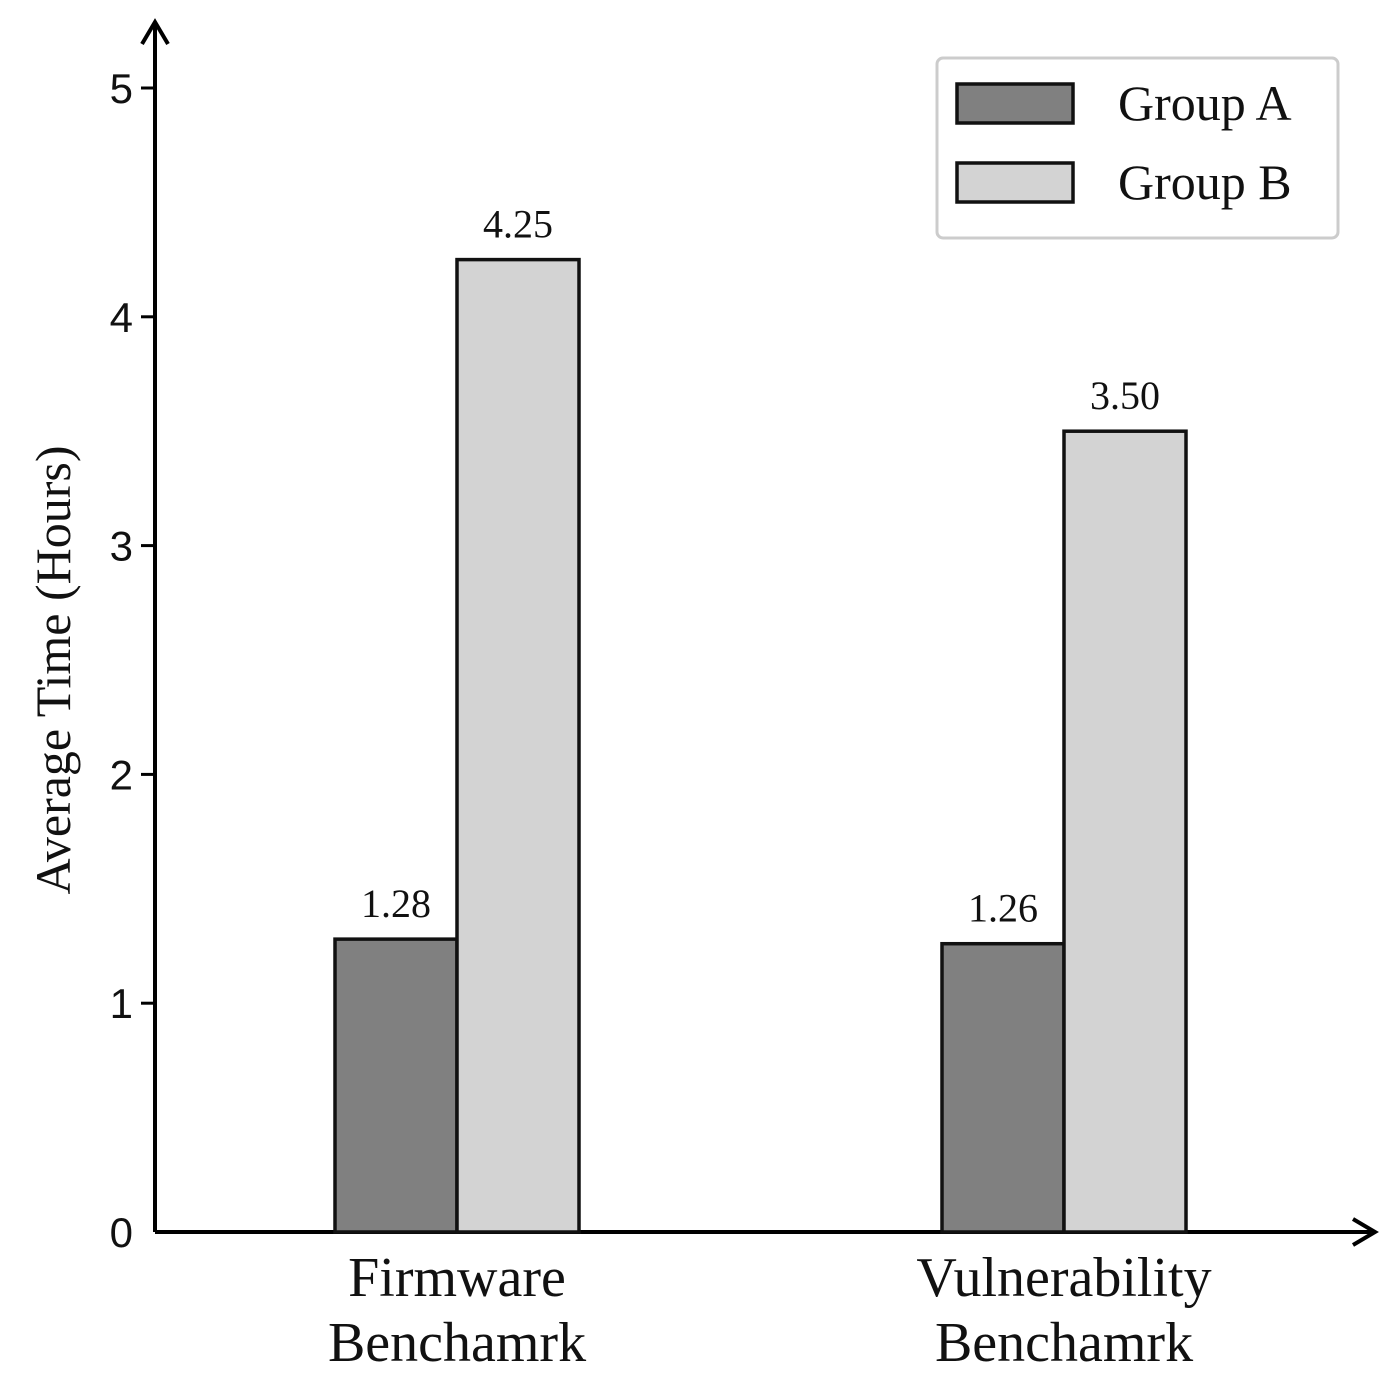  Describe the element at coordinates (1003, 908) in the screenshot. I see `bar-value-label: 1.26` at that location.